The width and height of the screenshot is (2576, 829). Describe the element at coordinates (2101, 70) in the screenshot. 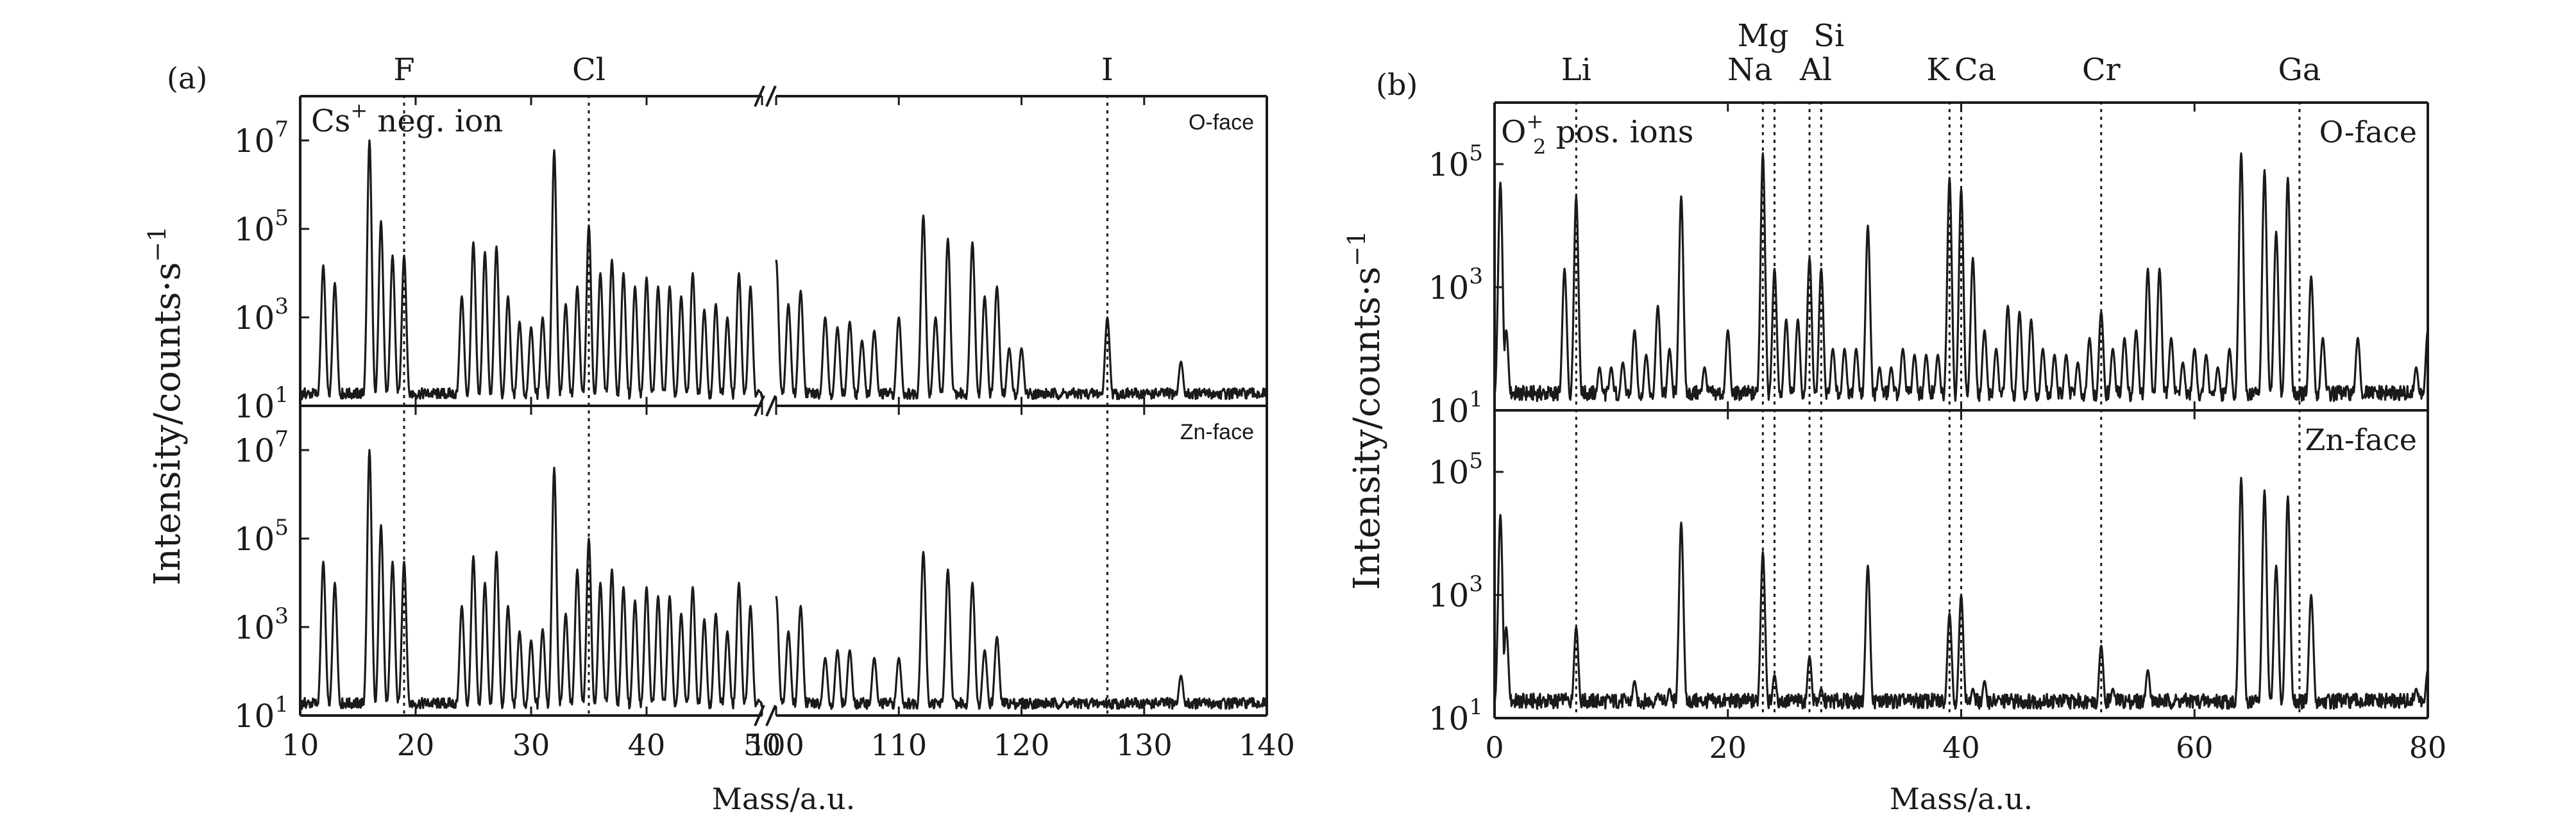

I see `panel-b-marker-label-cr: Cr` at that location.